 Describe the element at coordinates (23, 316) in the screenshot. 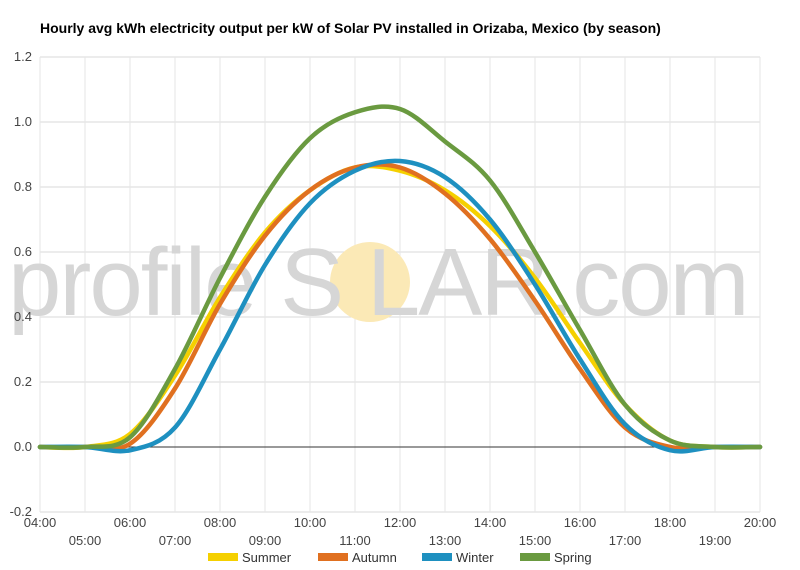

I see `y-tick-label: 0.4` at that location.